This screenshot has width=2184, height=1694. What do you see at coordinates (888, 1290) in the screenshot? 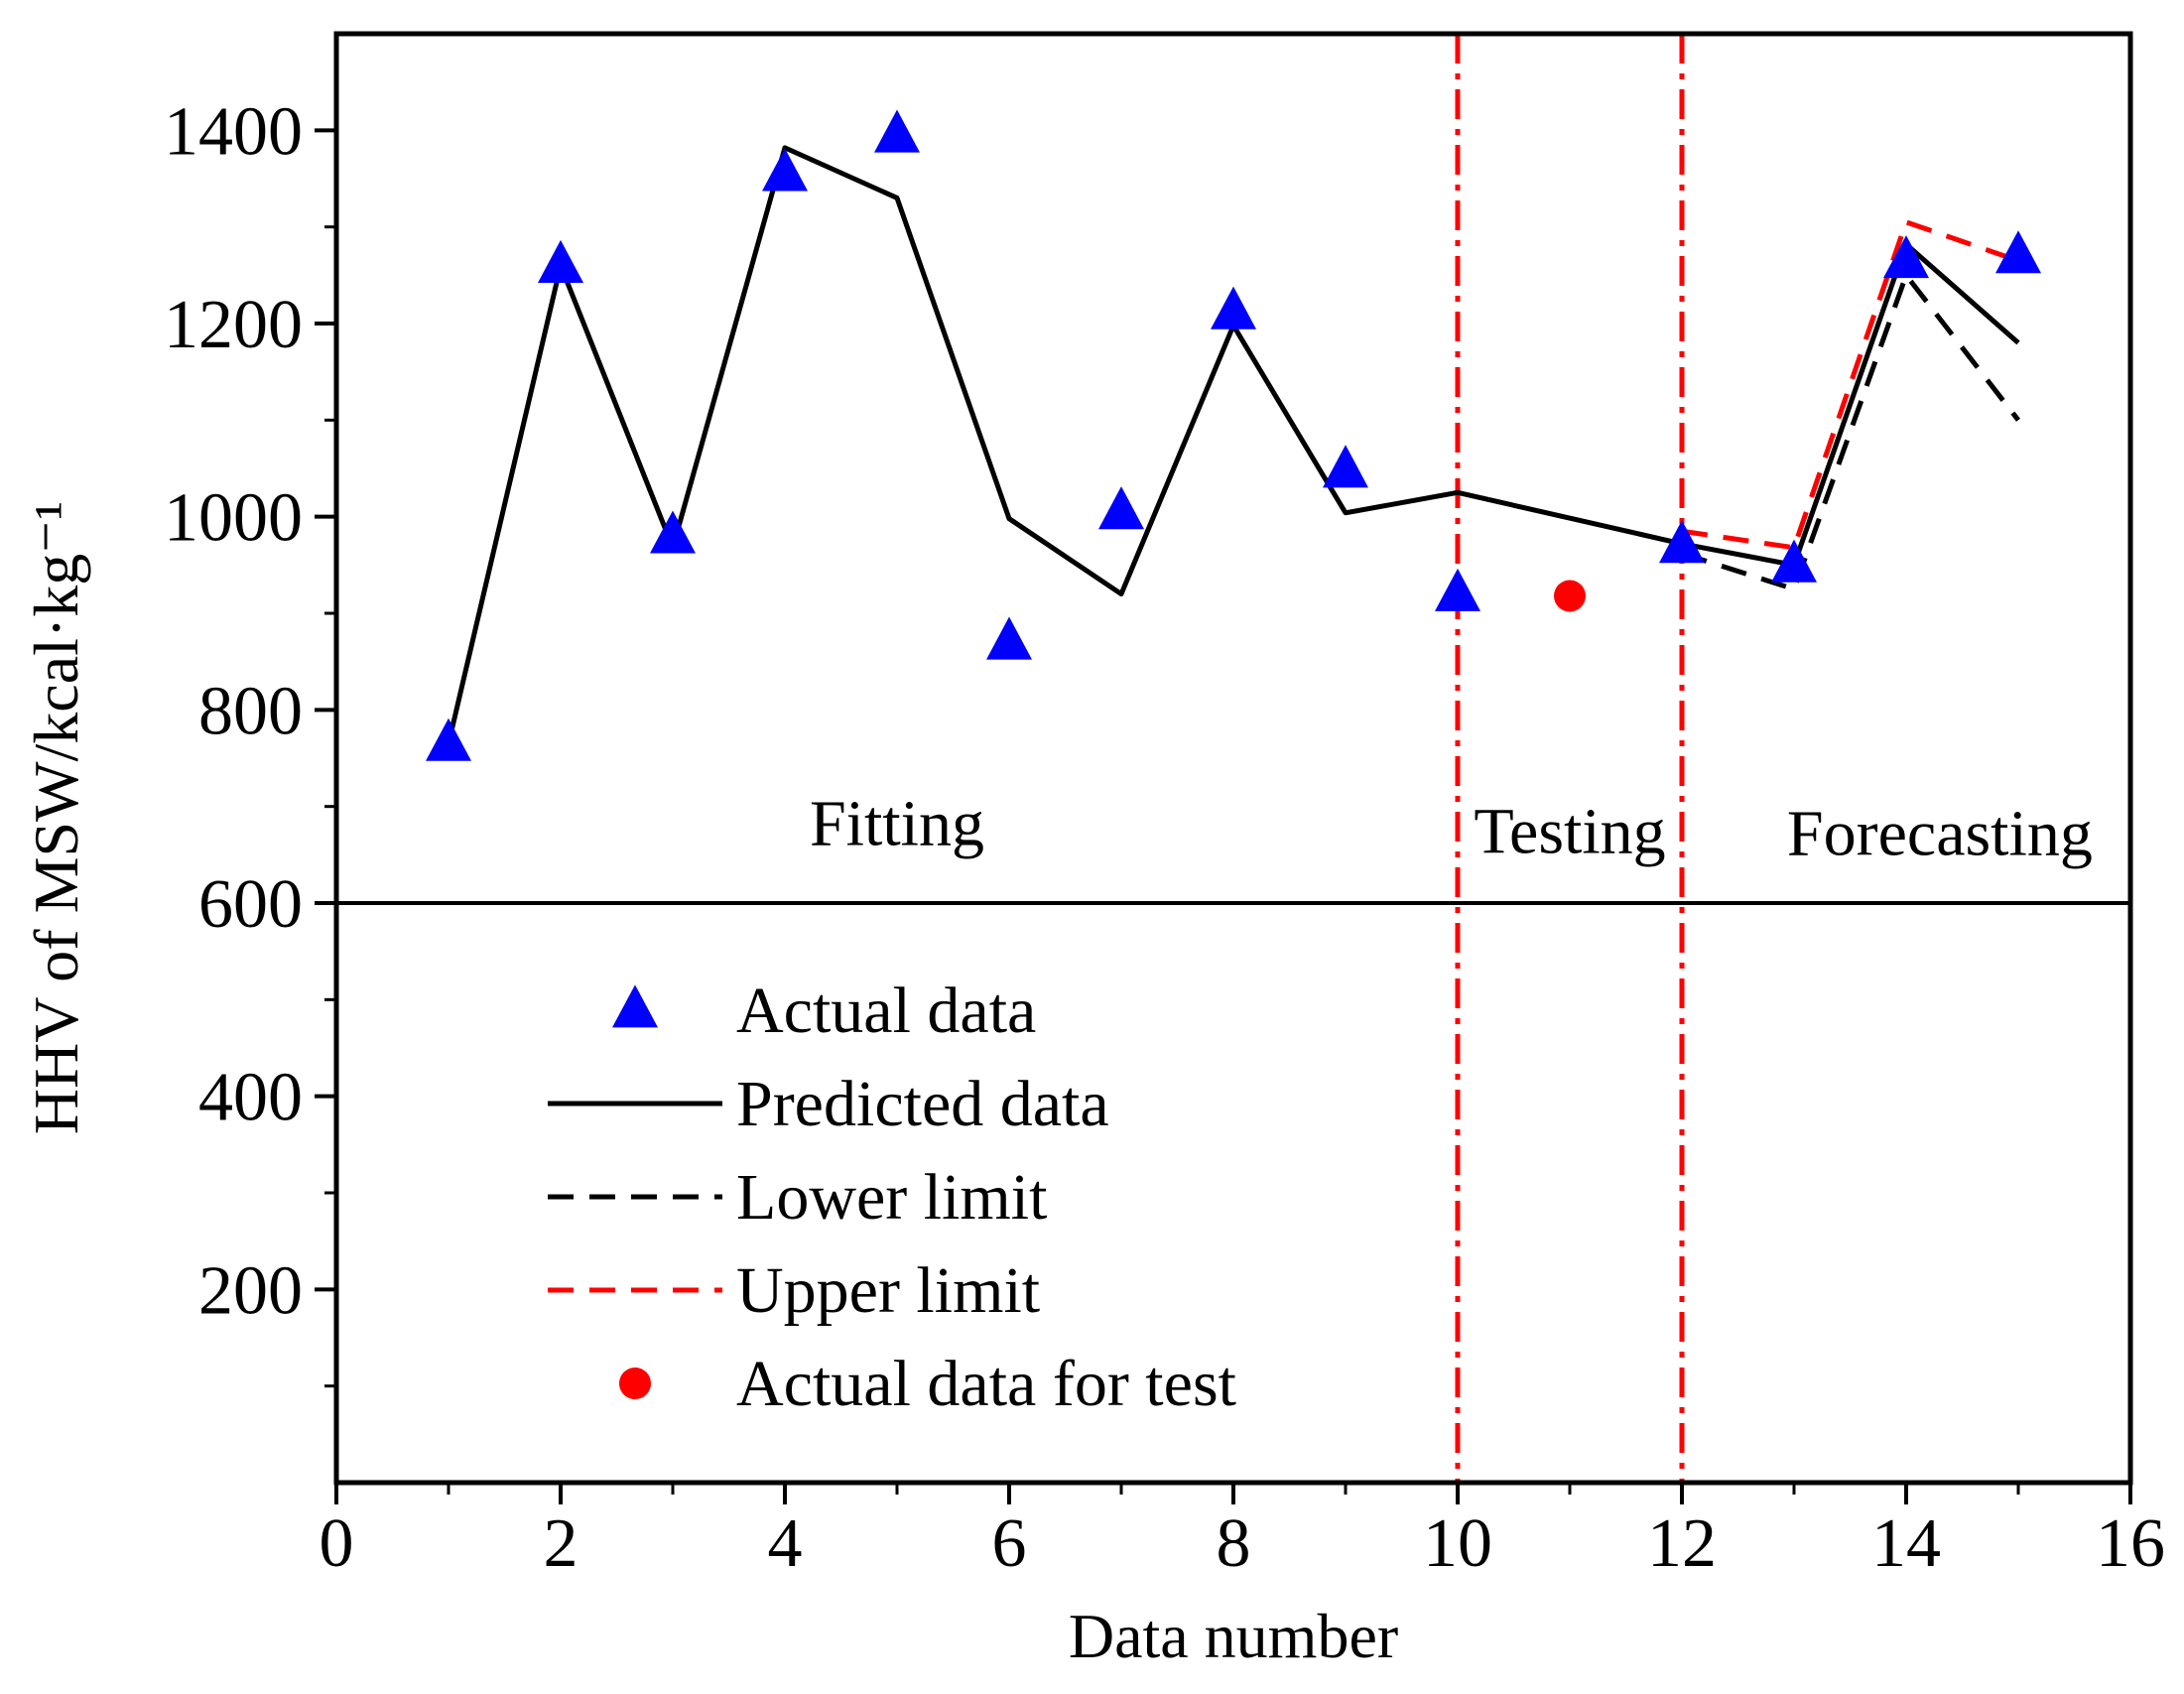
I see `legend-label-upper-limit: Upper limit` at bounding box center [888, 1290].